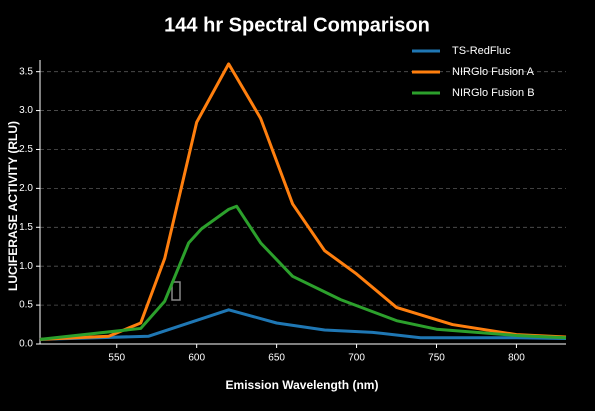  Describe the element at coordinates (26, 305) in the screenshot. I see `y-tick-label: 0.5` at that location.